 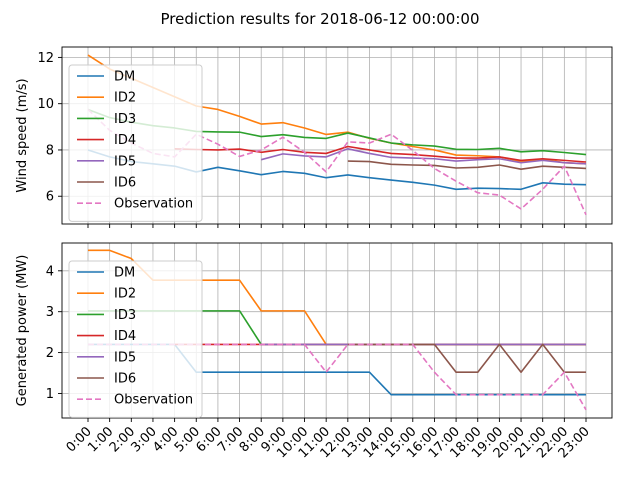 What do you see at coordinates (50, 271) in the screenshot?
I see `y-tick-label: 4` at bounding box center [50, 271].